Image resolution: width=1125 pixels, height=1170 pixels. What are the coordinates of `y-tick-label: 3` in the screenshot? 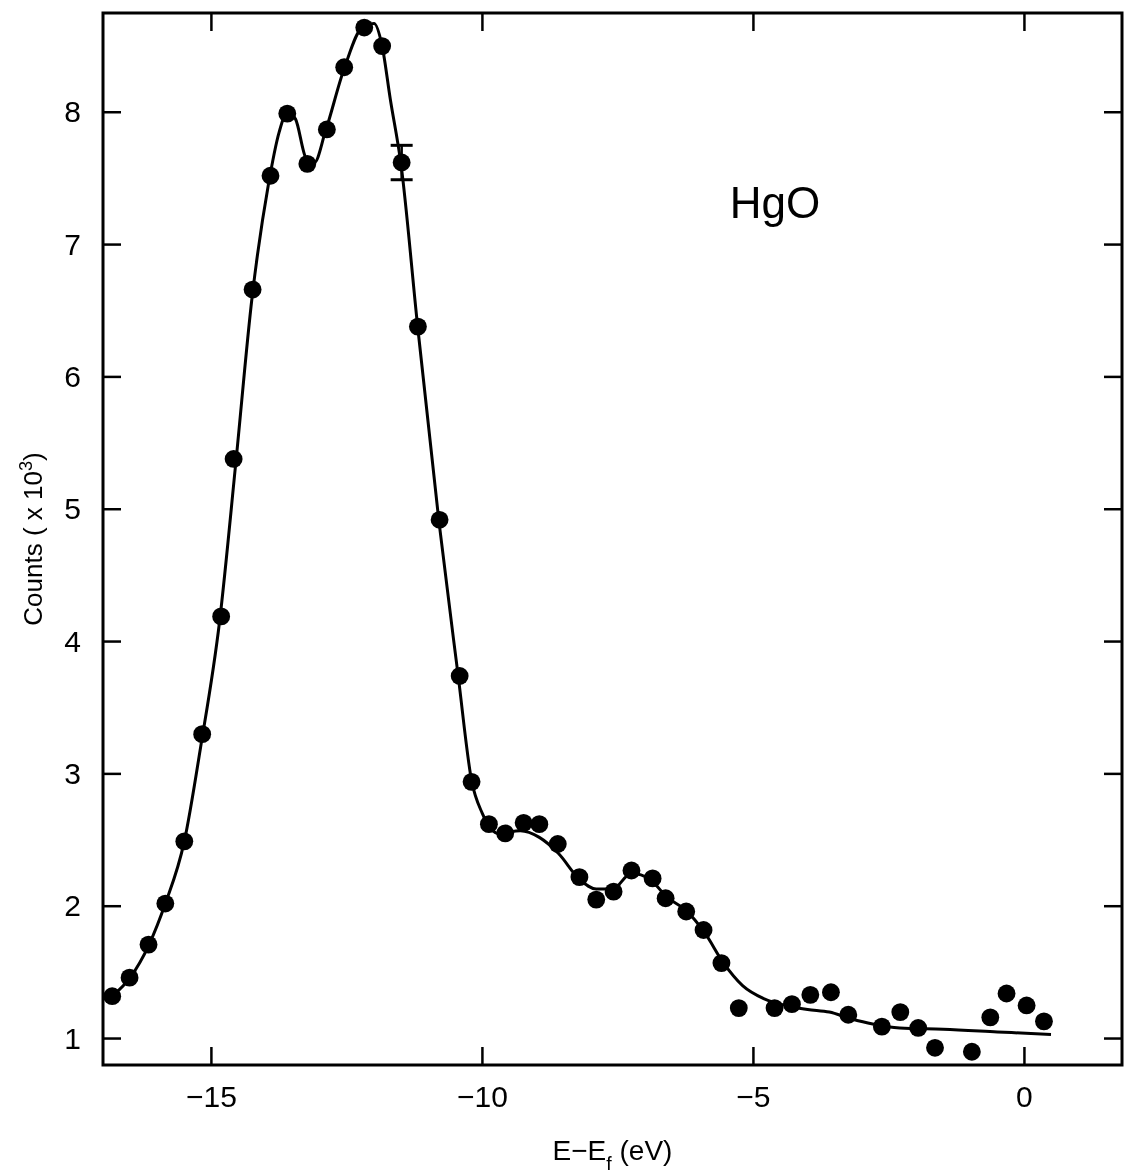 It's located at (72, 773).